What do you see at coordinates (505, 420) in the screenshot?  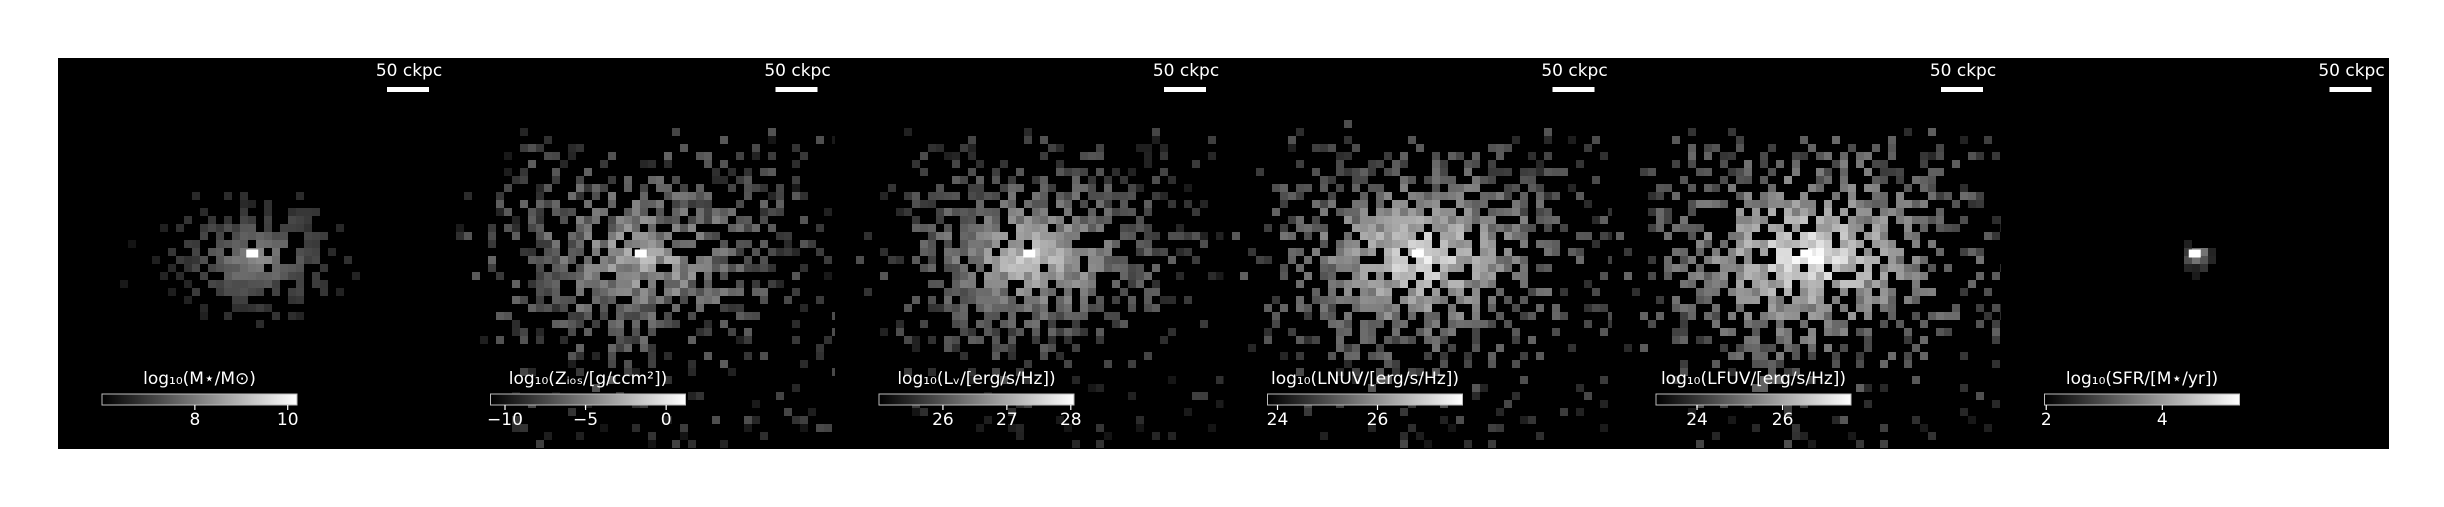 I see `colorbar-tick-label: −10` at bounding box center [505, 420].